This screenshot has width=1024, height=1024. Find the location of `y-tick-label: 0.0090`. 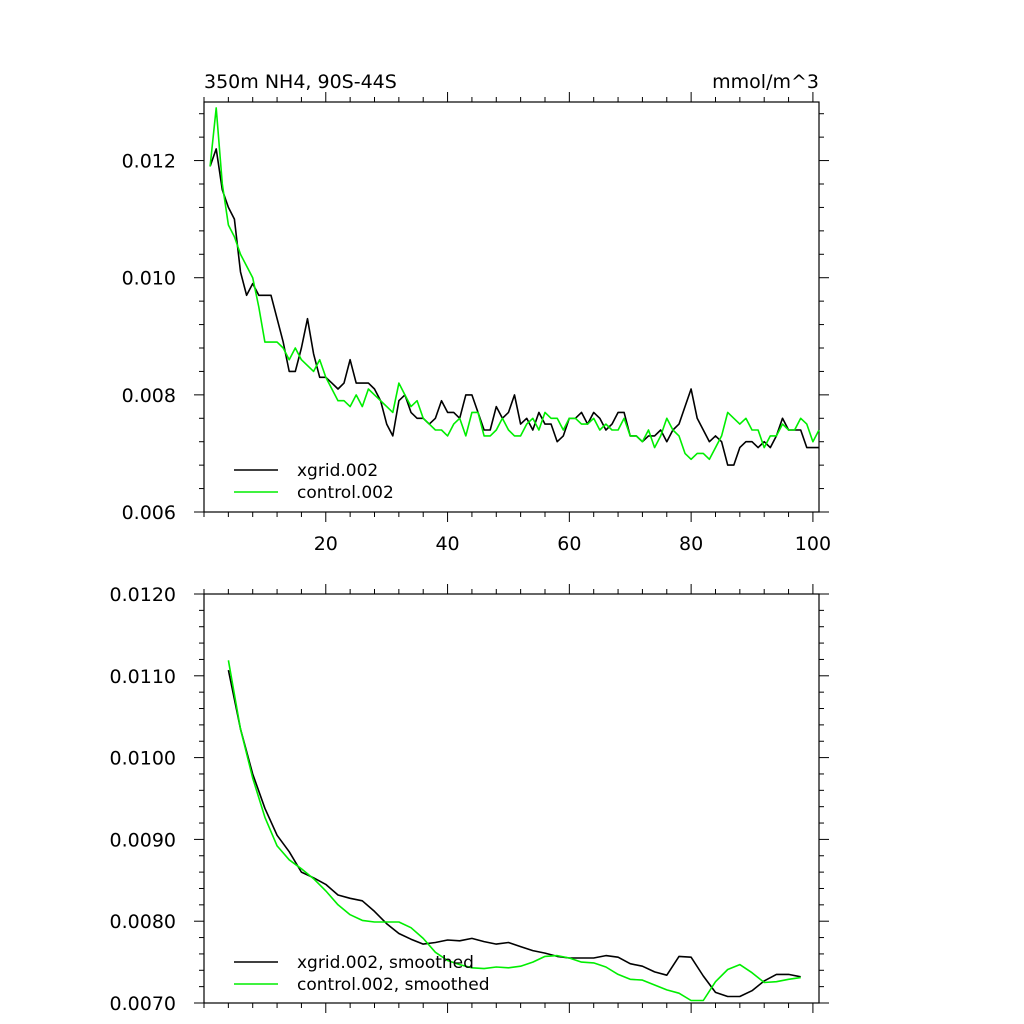

y-tick-label: 0.0090 is located at coordinates (143, 840).